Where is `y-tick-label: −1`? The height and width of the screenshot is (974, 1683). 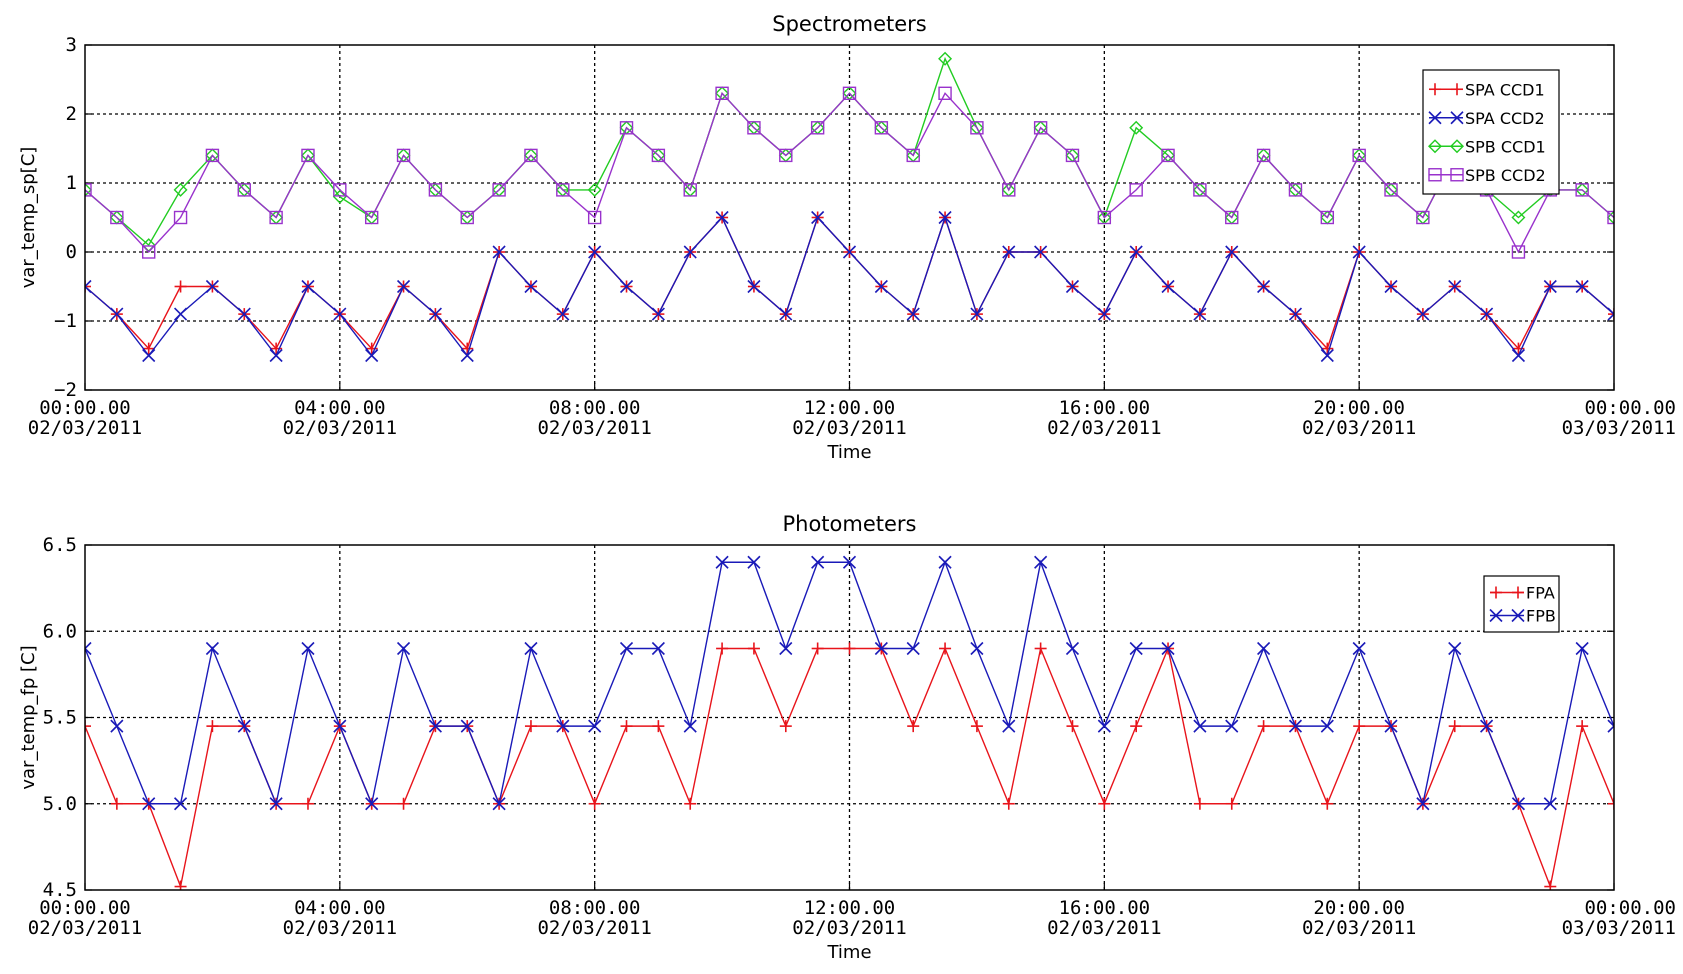
y-tick-label: −1 is located at coordinates (65, 321).